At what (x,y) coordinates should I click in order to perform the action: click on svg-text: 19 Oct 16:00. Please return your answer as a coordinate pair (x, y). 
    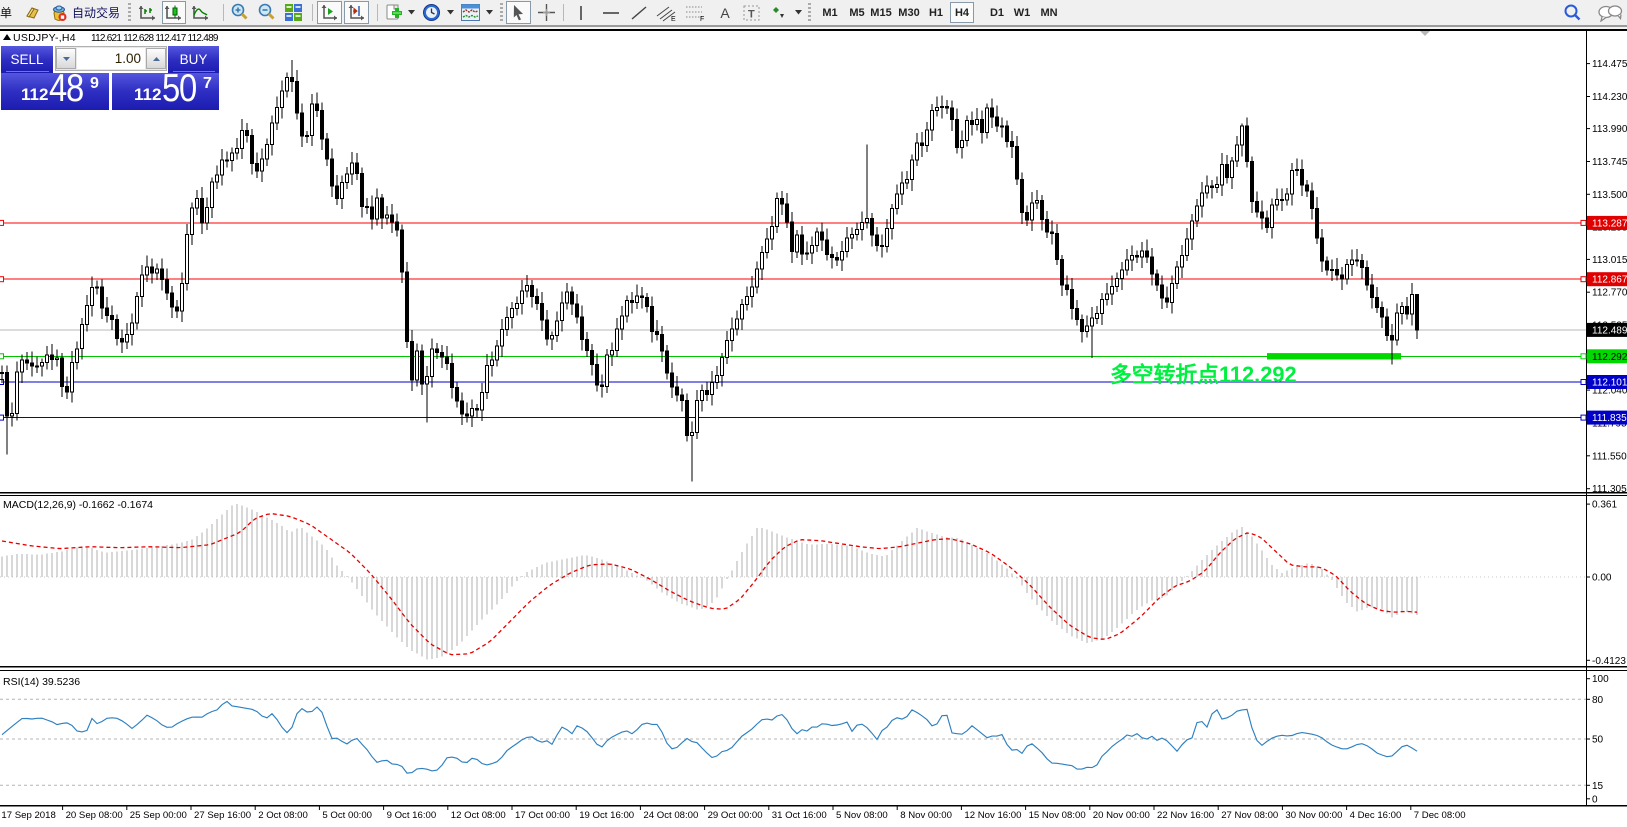
    Looking at the image, I should click on (606, 815).